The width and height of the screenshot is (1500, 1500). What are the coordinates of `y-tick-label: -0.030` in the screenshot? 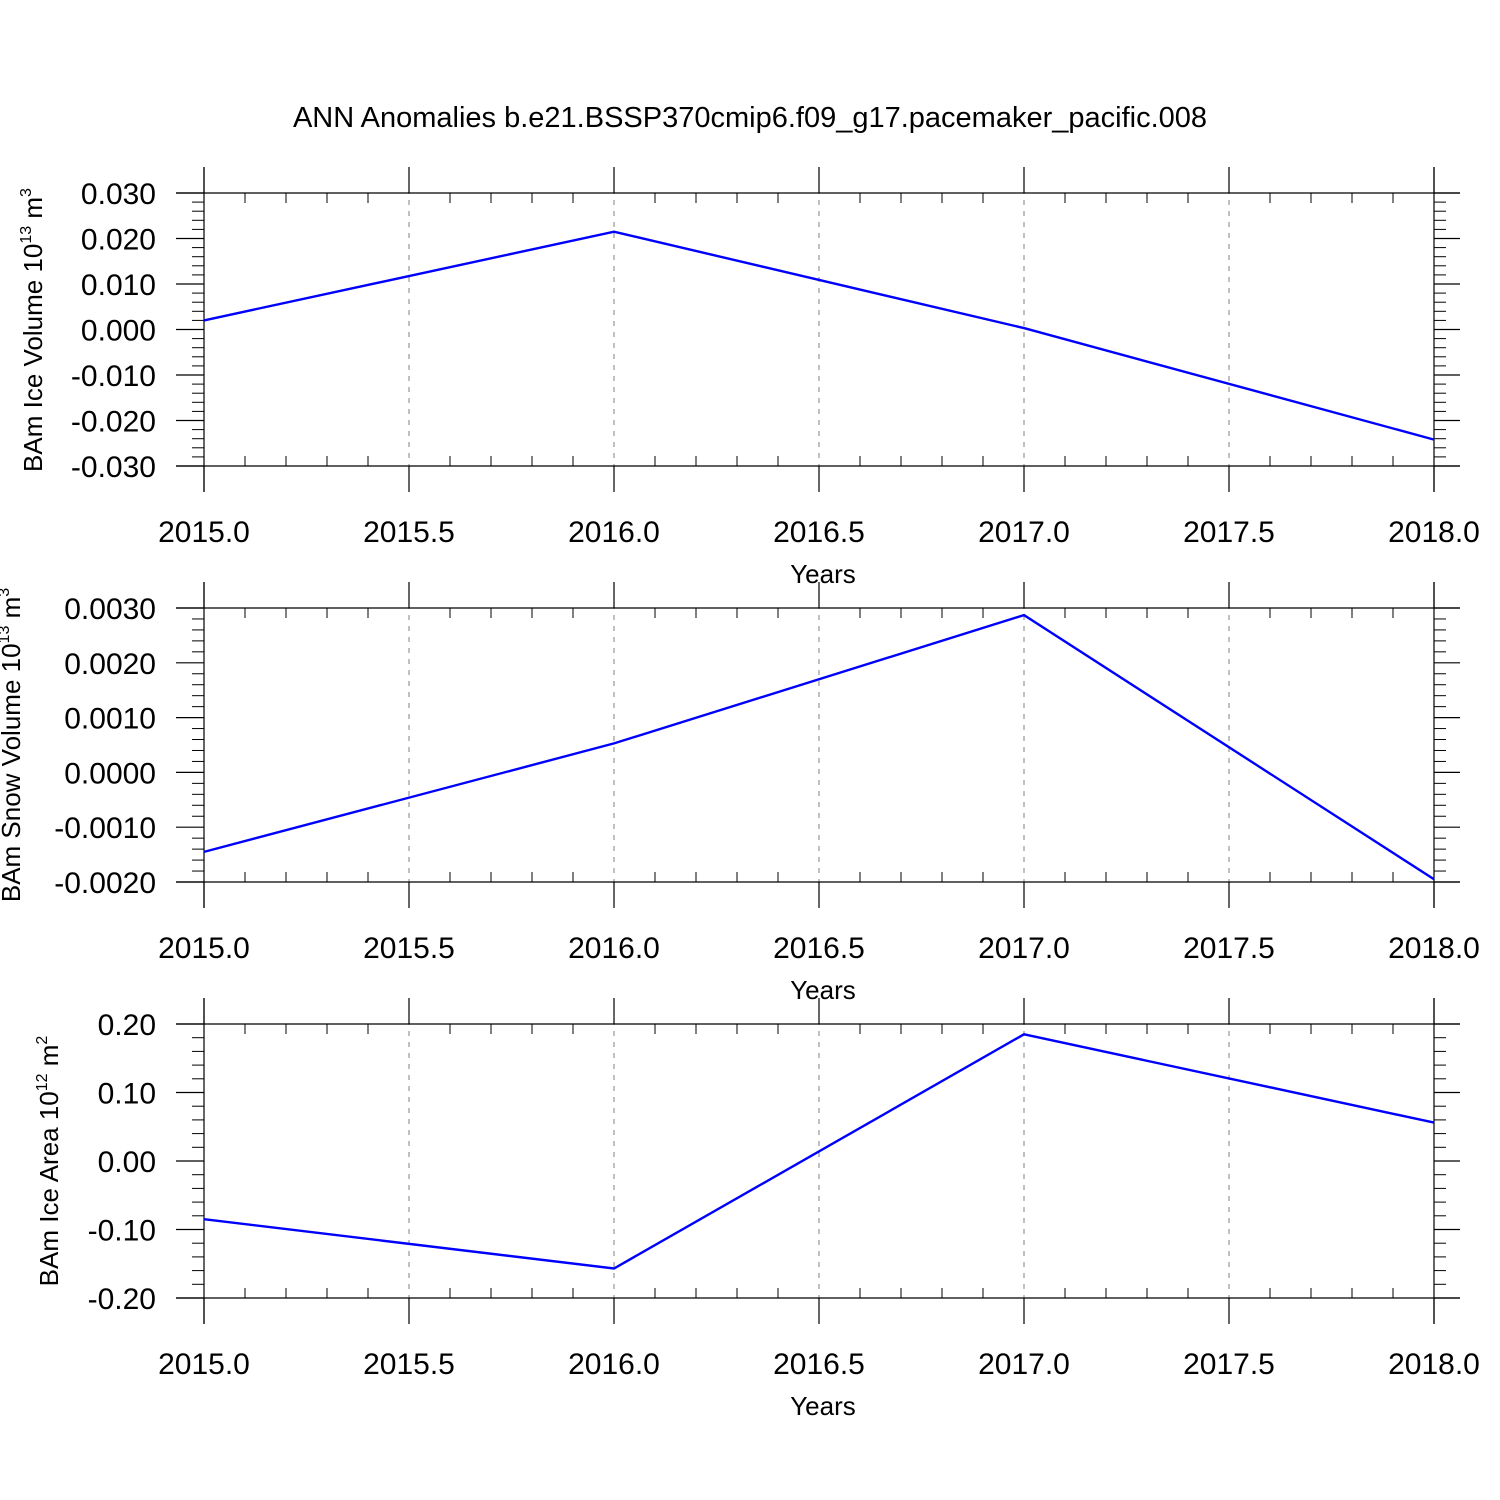 It's located at (113, 467).